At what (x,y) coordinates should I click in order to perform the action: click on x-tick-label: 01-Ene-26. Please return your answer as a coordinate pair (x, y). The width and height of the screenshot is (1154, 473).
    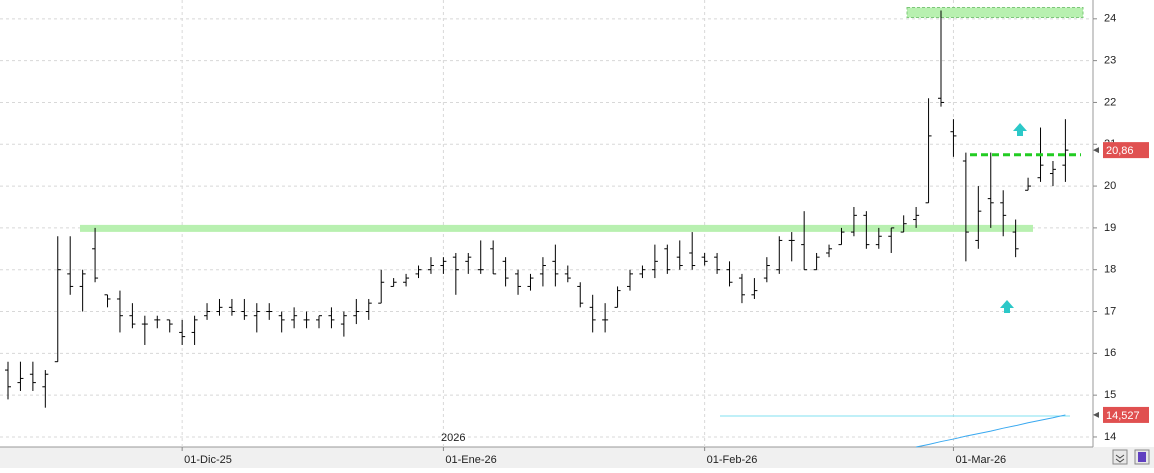
    Looking at the image, I should click on (470, 460).